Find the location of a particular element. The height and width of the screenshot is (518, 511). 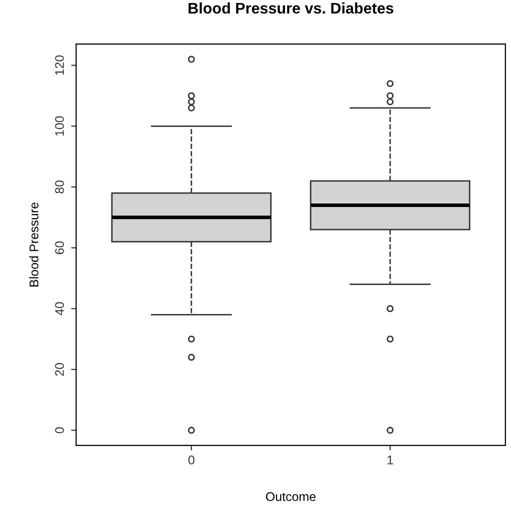

y-tick-label: 80 is located at coordinates (59, 187).